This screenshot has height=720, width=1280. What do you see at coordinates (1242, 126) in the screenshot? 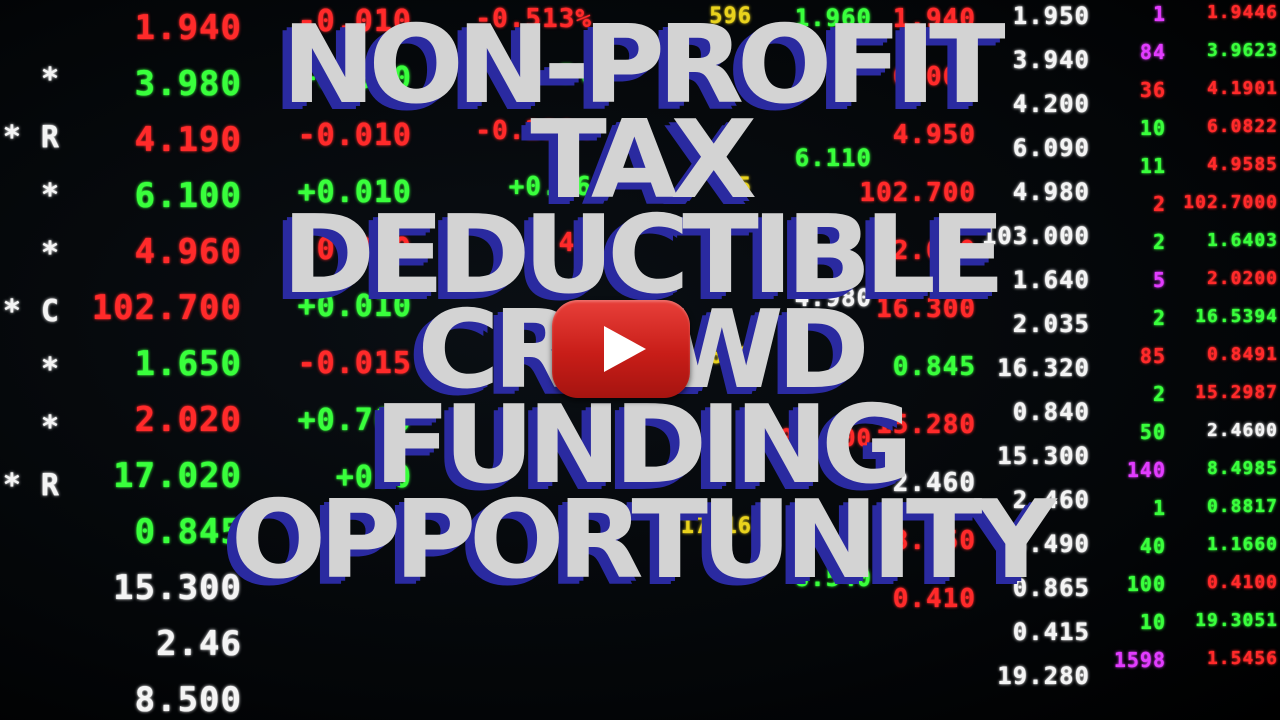
I see `ticker-value: 6.0822` at bounding box center [1242, 126].